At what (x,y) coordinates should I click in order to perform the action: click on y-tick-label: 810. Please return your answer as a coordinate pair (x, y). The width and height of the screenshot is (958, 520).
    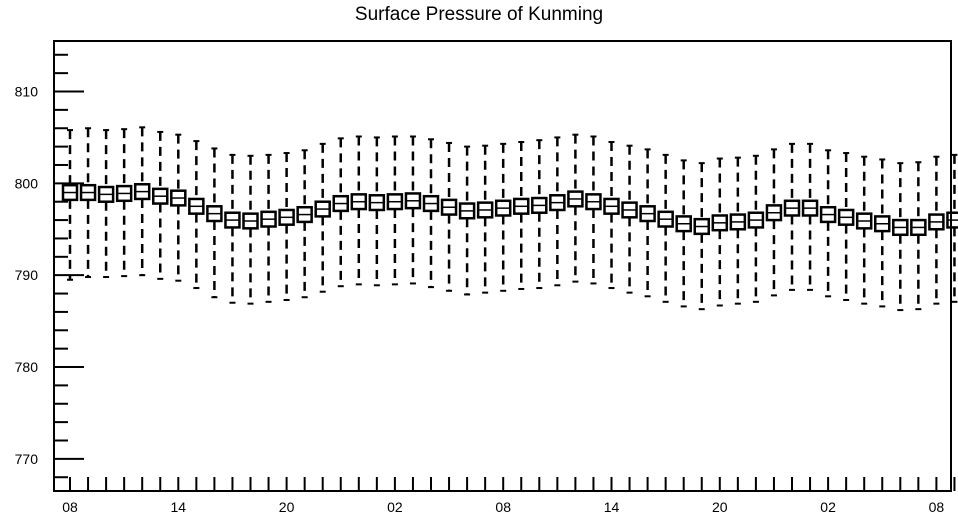
    Looking at the image, I should click on (27, 92).